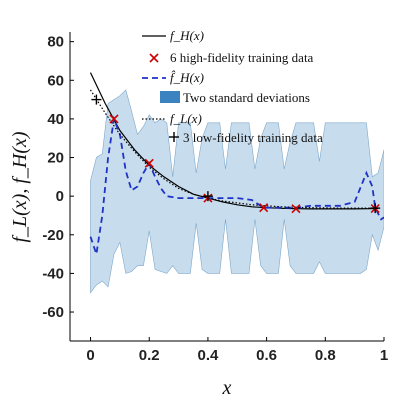  What do you see at coordinates (242, 57) in the screenshot?
I see `legend-label-hf-points: 6 high-fidelity training data` at bounding box center [242, 57].